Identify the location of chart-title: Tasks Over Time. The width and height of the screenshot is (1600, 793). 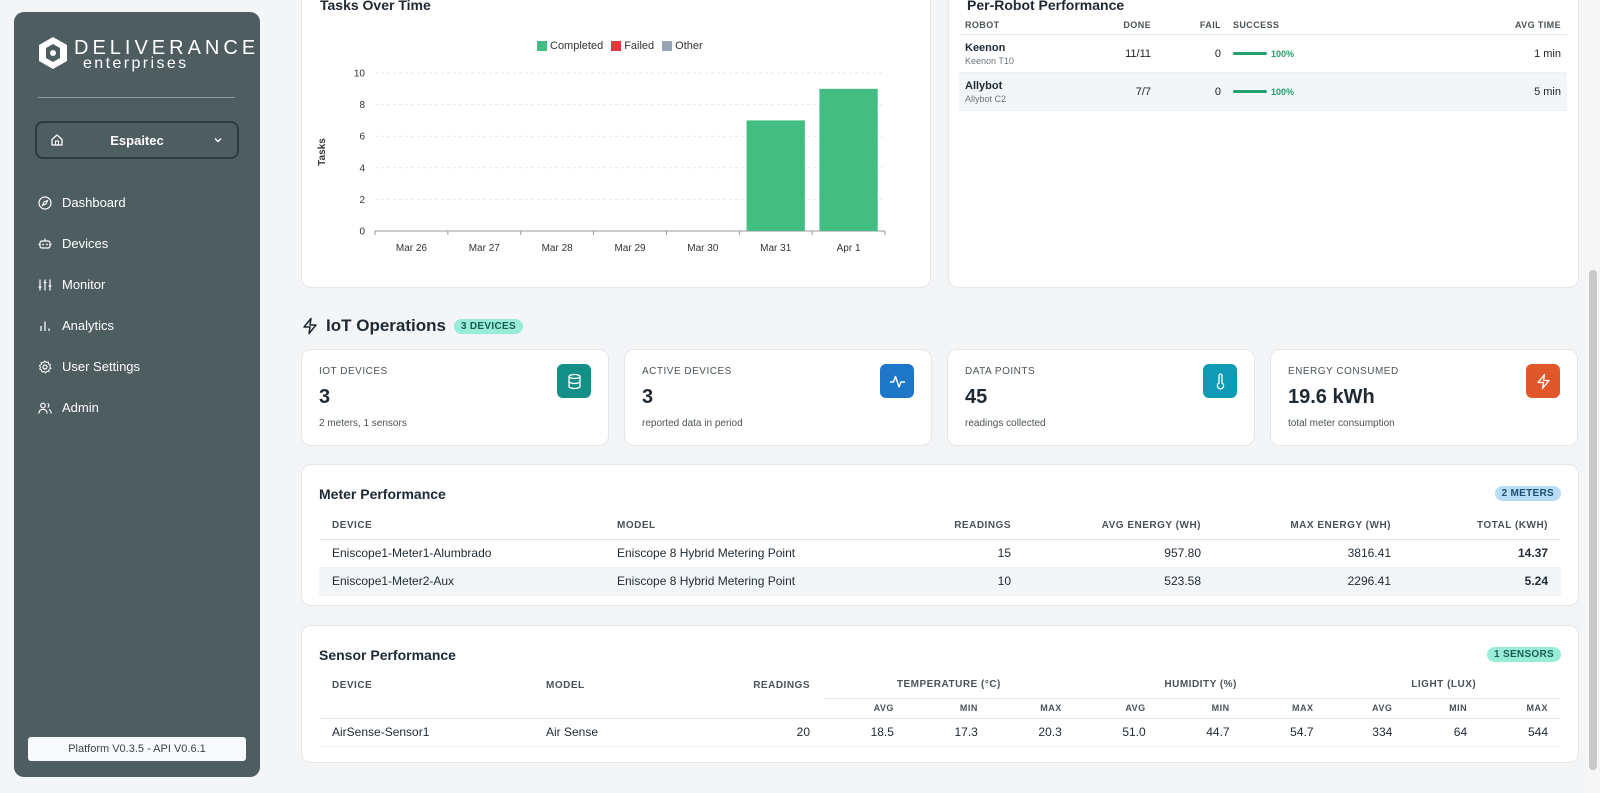
(375, 6).